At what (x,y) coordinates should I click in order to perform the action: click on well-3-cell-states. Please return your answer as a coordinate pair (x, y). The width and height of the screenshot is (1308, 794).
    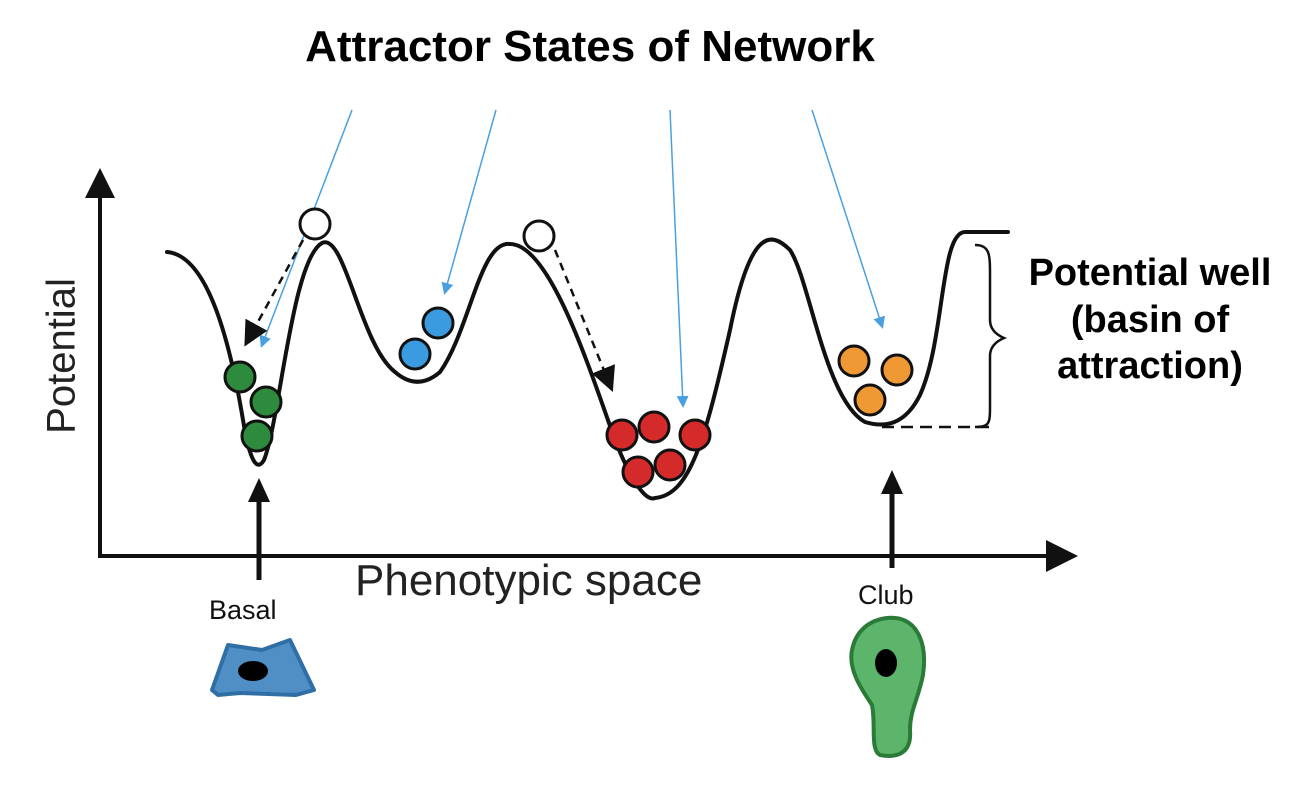
    Looking at the image, I should click on (658, 449).